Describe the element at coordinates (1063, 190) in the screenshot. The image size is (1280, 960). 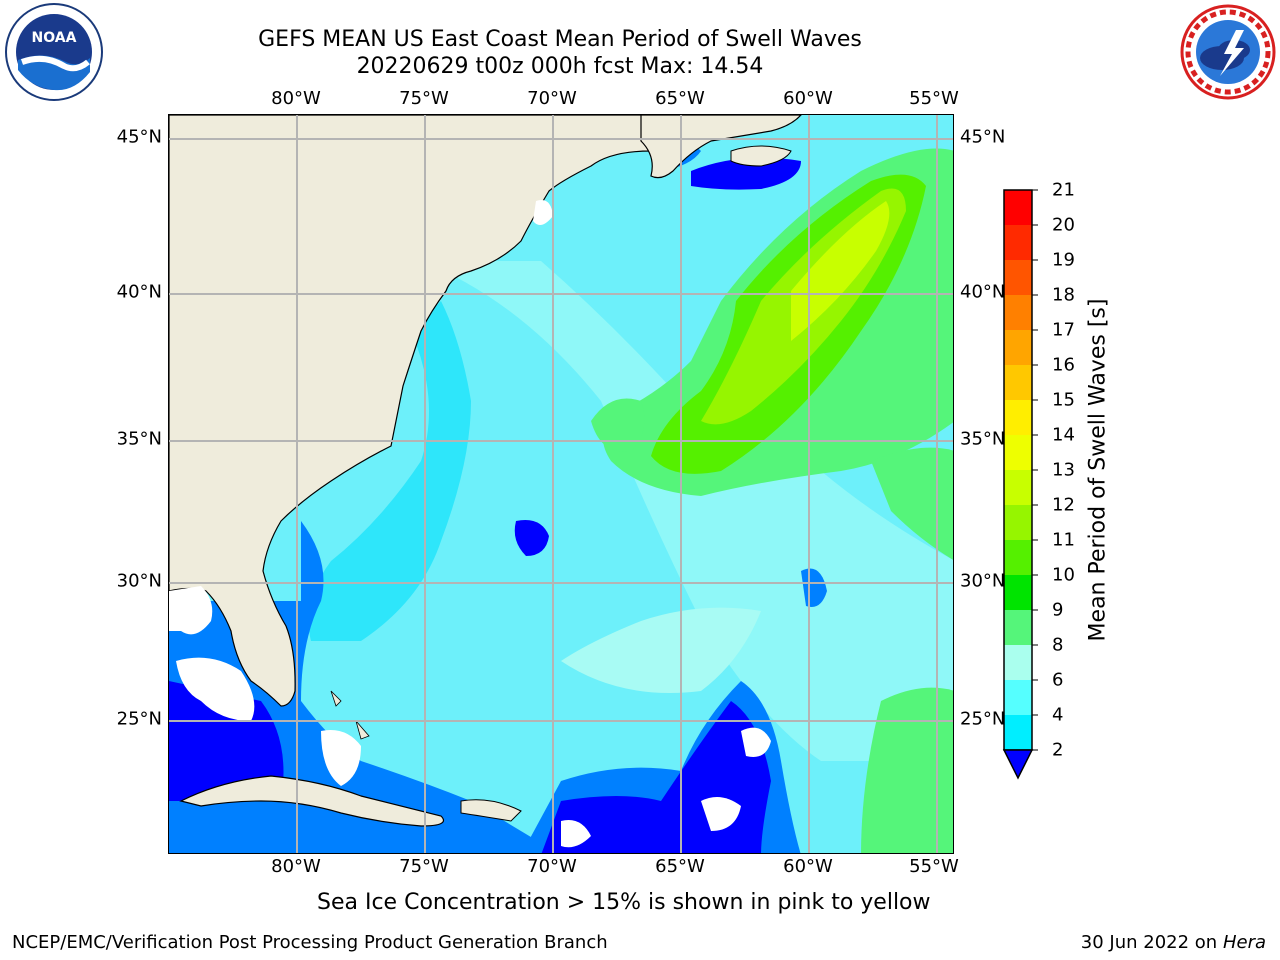
I see `colorbar-tick-label: 21` at that location.